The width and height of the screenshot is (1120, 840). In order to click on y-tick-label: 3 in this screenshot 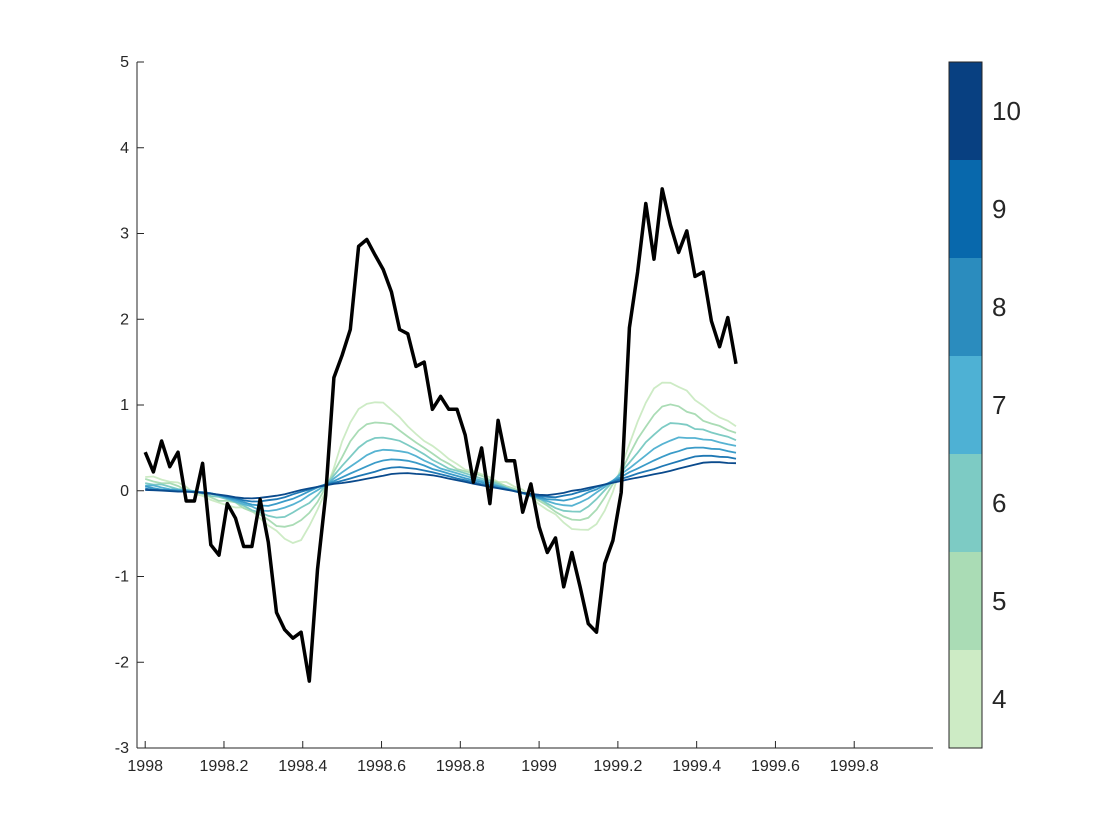, I will do `click(124, 234)`.